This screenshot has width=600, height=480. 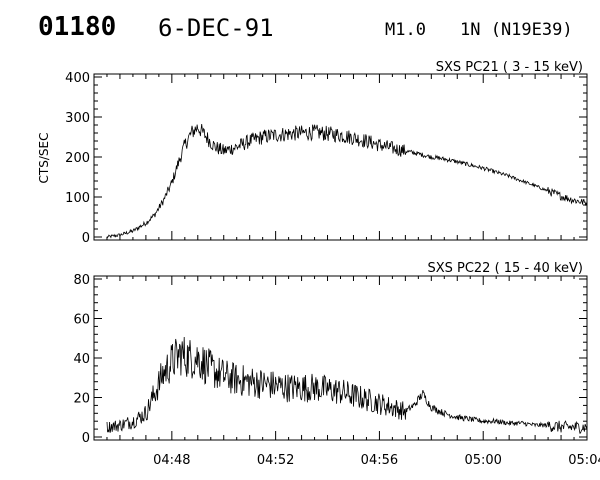 What do you see at coordinates (379, 460) in the screenshot?
I see `xtick-label: 04:56` at bounding box center [379, 460].